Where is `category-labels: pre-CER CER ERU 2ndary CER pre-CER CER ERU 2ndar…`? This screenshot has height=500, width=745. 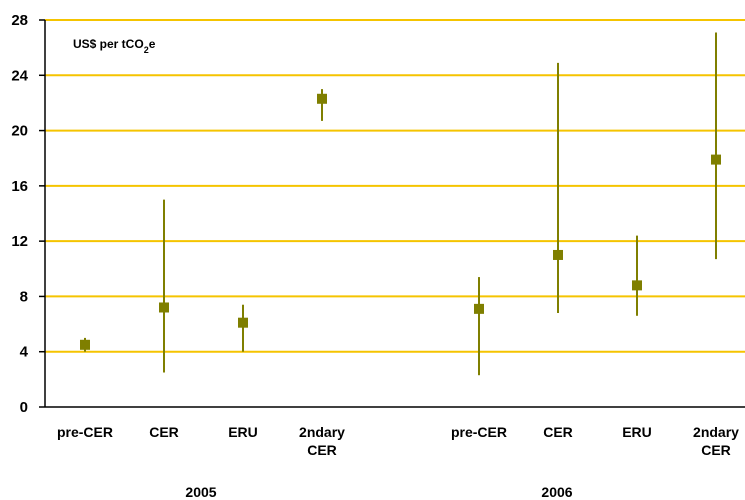 category-labels: pre-CER CER ERU 2ndary CER pre-CER CER ERU 2ndar… is located at coordinates (398, 441).